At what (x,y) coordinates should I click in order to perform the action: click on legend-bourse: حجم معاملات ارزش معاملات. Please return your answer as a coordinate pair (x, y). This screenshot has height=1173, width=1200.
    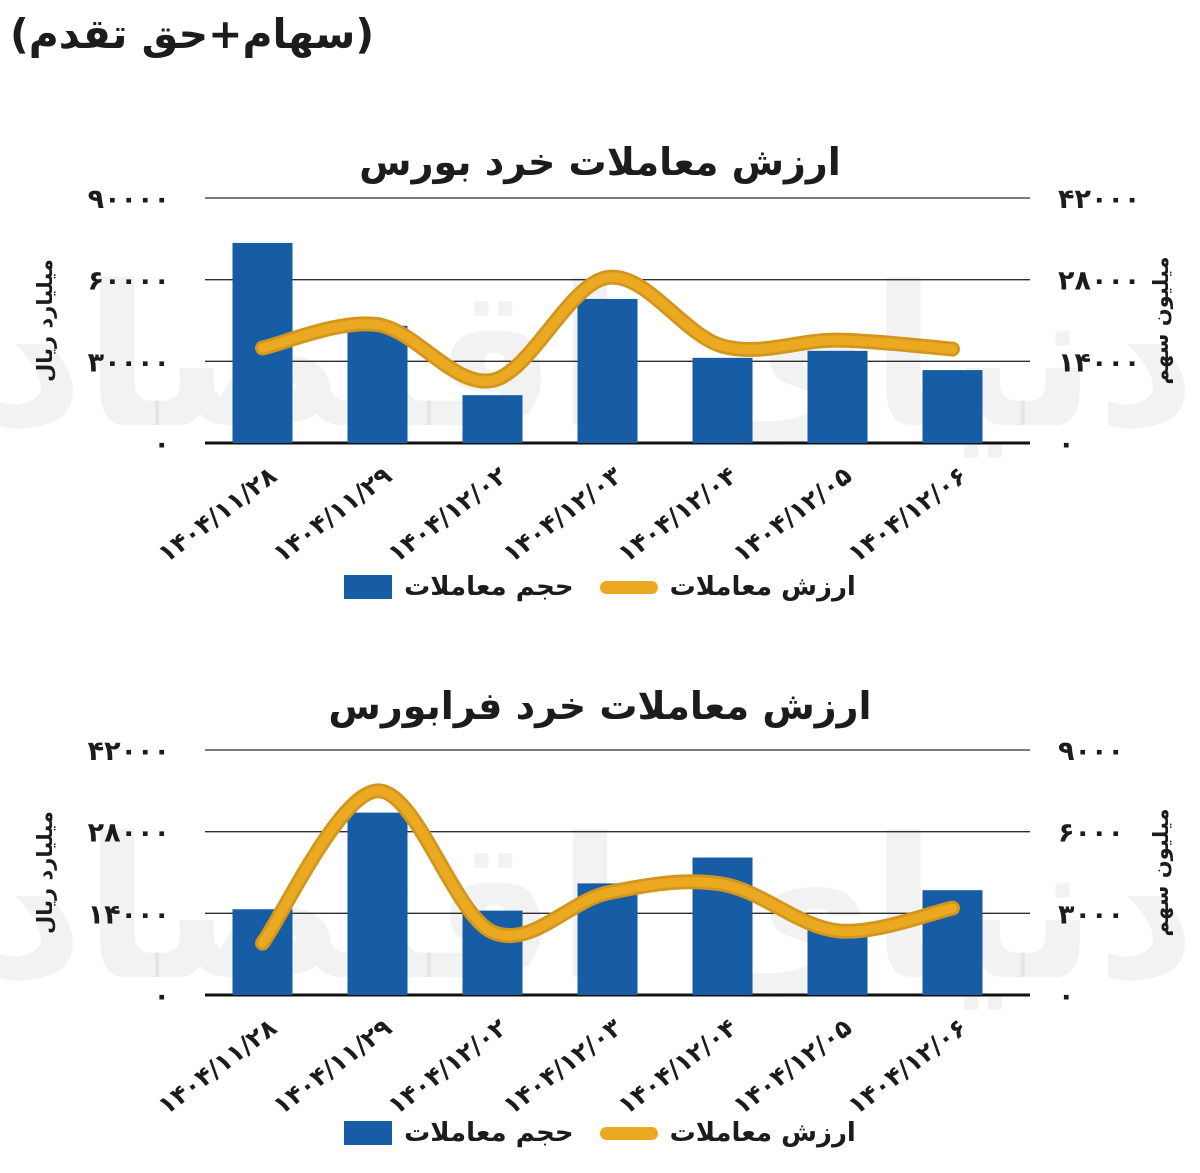
    Looking at the image, I should click on (600, 587).